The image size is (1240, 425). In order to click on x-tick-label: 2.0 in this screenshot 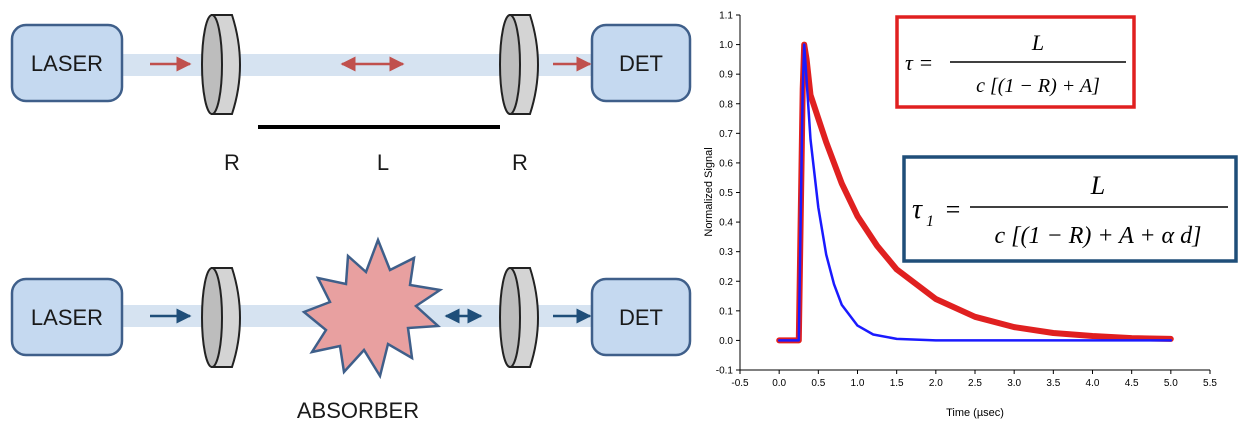, I will do `click(936, 383)`.